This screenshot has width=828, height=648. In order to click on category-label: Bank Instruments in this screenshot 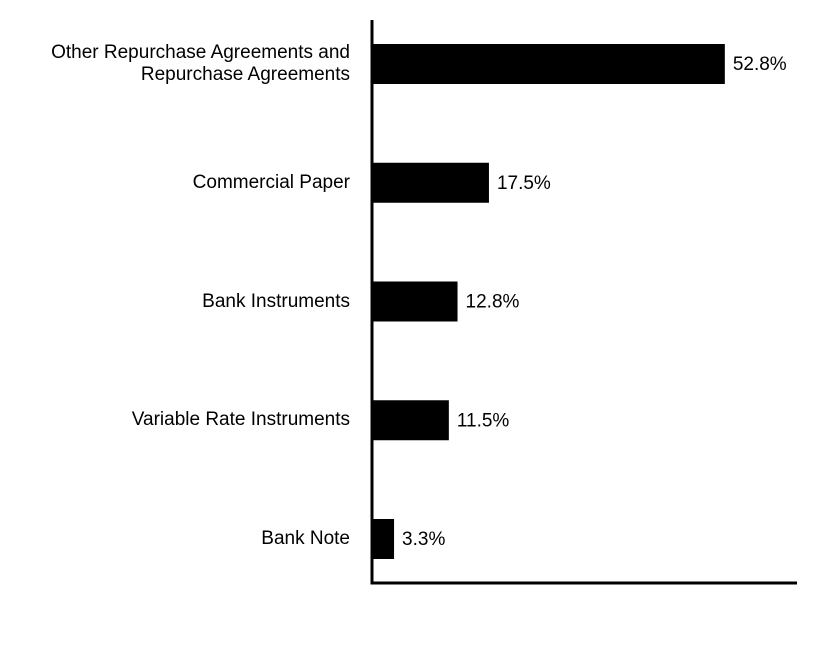, I will do `click(276, 301)`.